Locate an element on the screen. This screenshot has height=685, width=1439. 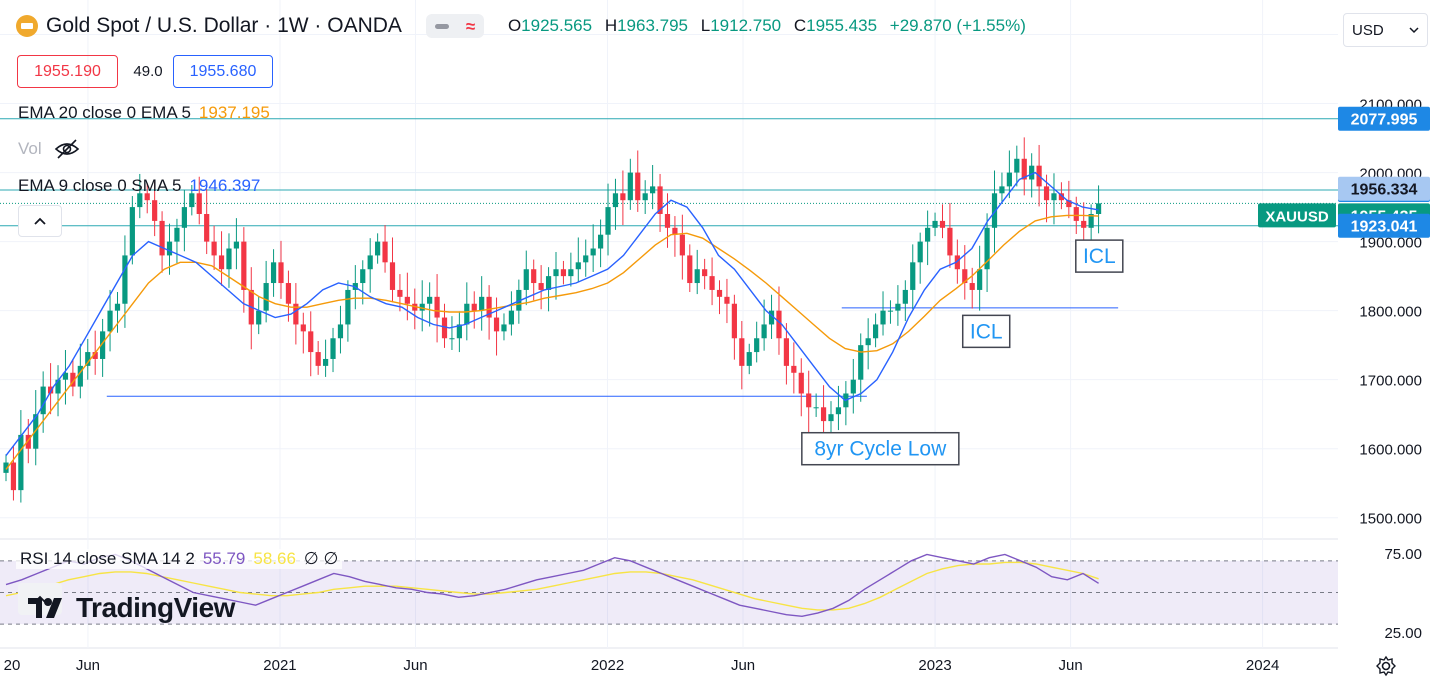
indicator-toggle-icon is located at coordinates (441, 26).